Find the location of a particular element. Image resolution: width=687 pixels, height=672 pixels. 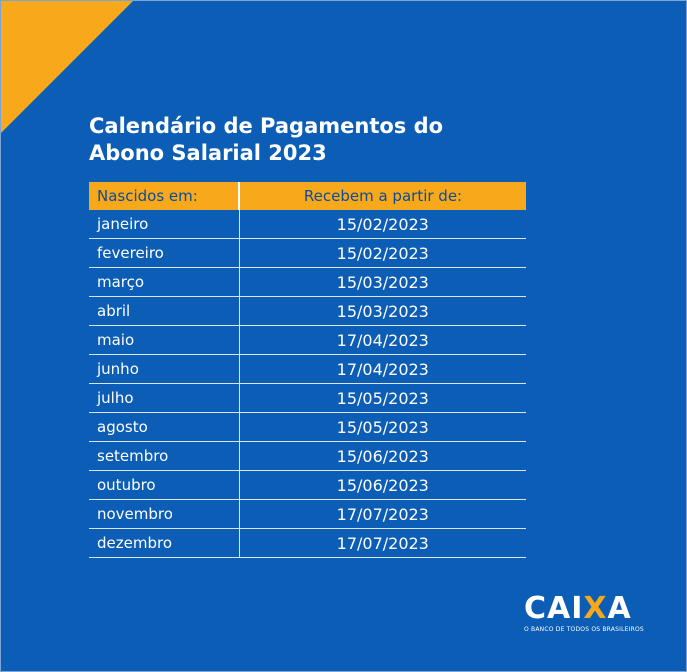

table-row: setembro 15/06/2023 is located at coordinates (307, 456).